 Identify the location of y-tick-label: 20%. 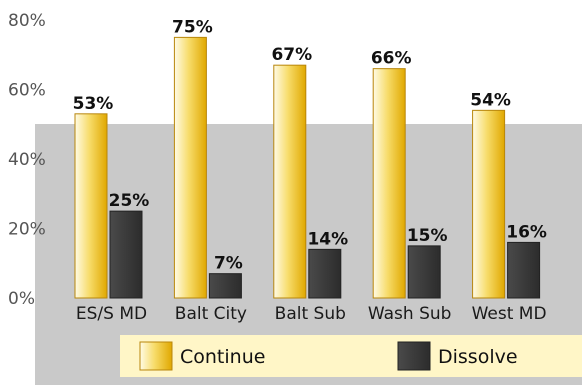
(27, 230).